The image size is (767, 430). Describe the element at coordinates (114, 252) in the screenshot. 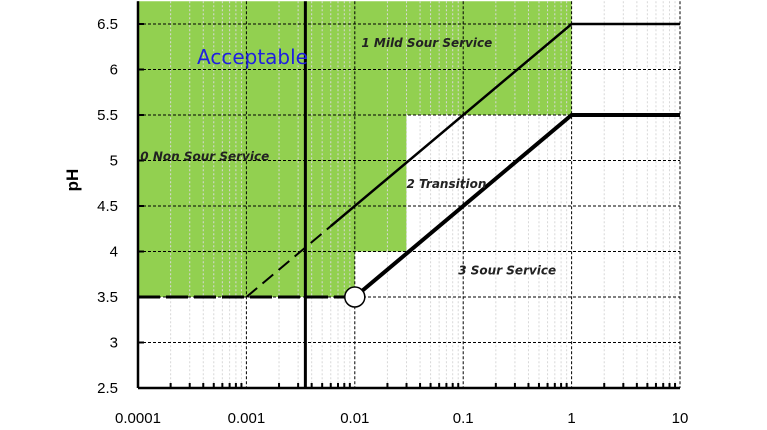

I see `y-tick-label: 4` at that location.